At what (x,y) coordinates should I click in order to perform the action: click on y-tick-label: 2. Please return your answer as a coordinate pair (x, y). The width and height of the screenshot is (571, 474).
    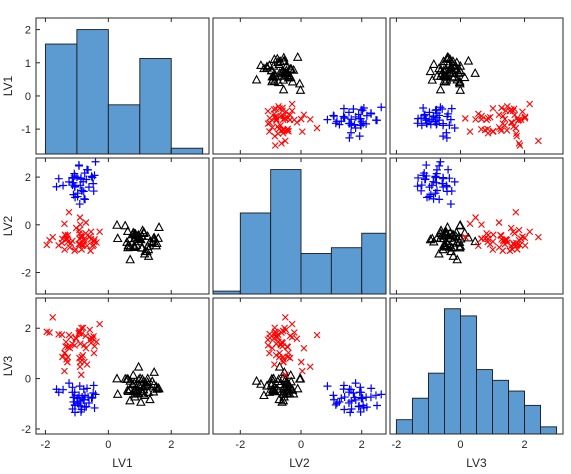
    Looking at the image, I should click on (28, 31).